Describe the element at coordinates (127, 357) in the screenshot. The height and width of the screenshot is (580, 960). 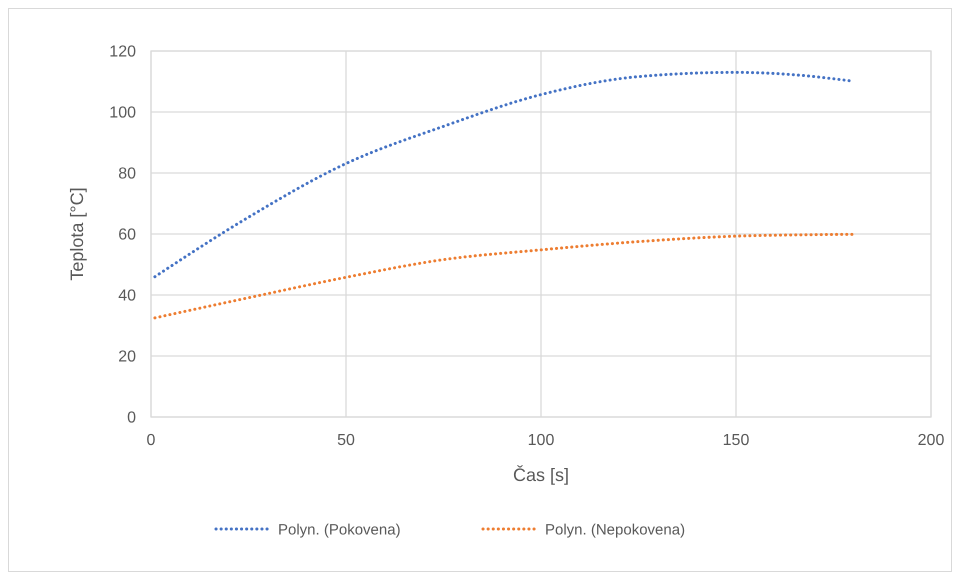
I see `y-tick-label: 20` at that location.